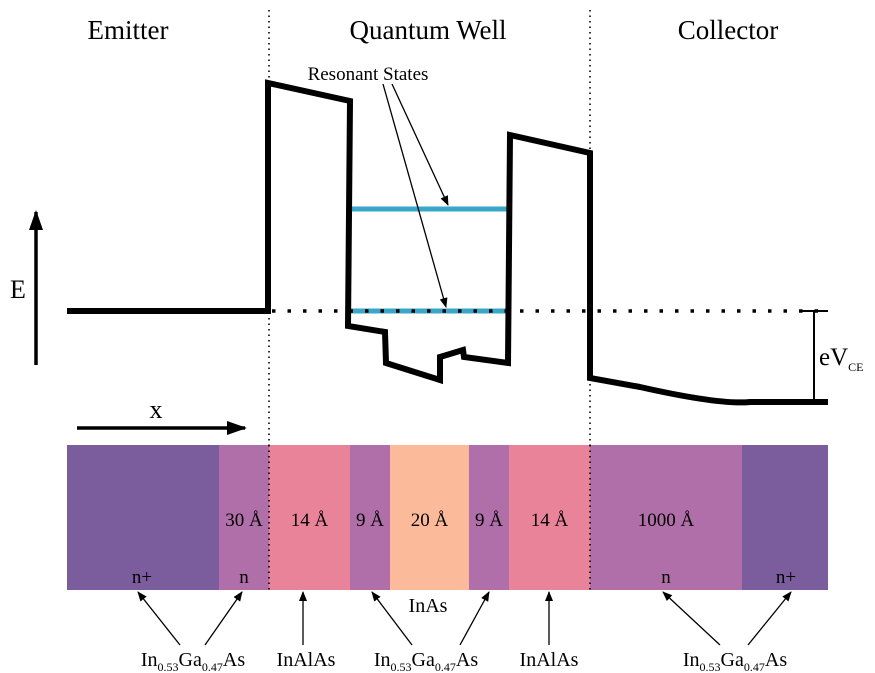 The height and width of the screenshot is (673, 875). I want to click on bias-label: eVCE, so click(841, 359).